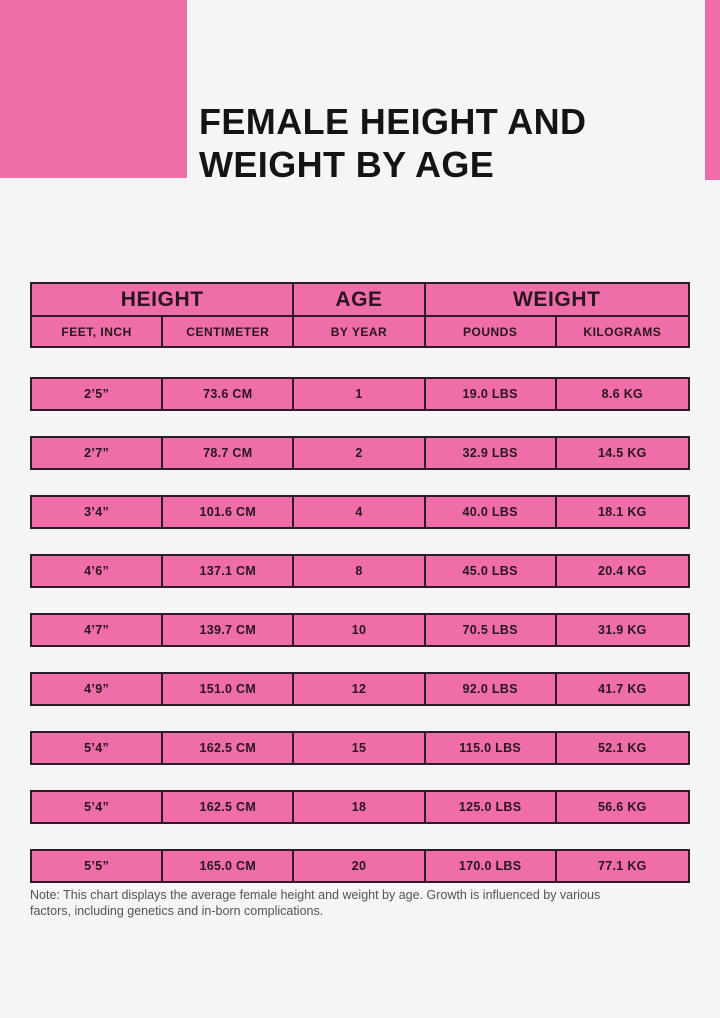 This screenshot has width=720, height=1018. What do you see at coordinates (439, 143) in the screenshot?
I see `page-title: FEMALE HEIGHT AND WEIGHT BY AGE` at bounding box center [439, 143].